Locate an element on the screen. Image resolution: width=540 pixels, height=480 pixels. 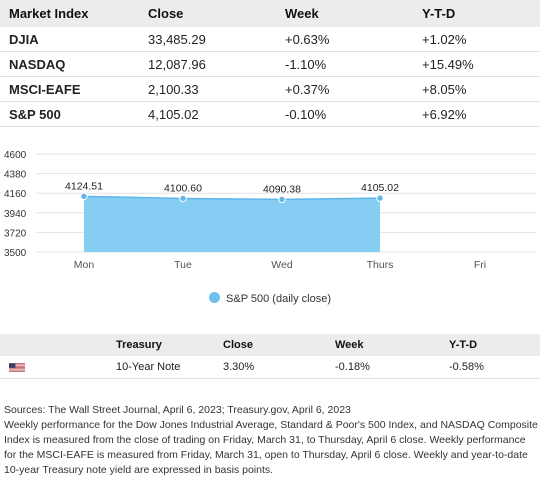
index-name: DJIA is located at coordinates (69, 39).